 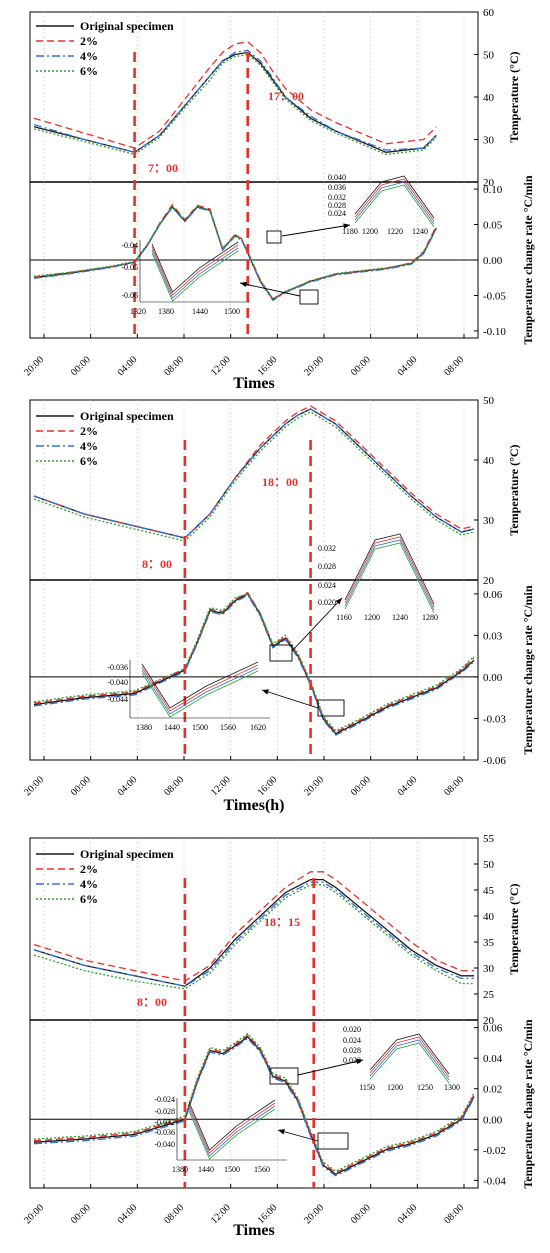 What do you see at coordinates (166, 311) in the screenshot?
I see `inset-lower-xtick: 1380` at bounding box center [166, 311].